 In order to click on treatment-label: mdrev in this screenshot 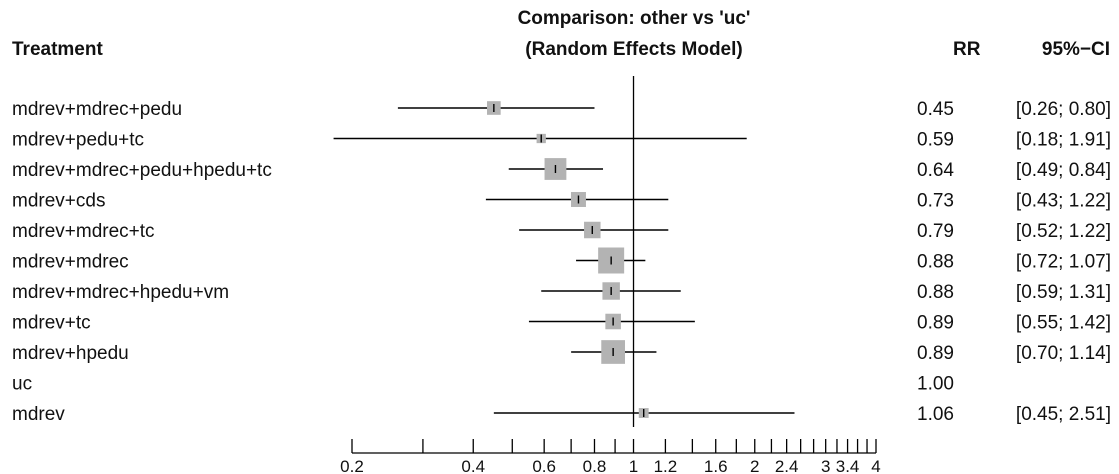, I will do `click(38, 414)`.